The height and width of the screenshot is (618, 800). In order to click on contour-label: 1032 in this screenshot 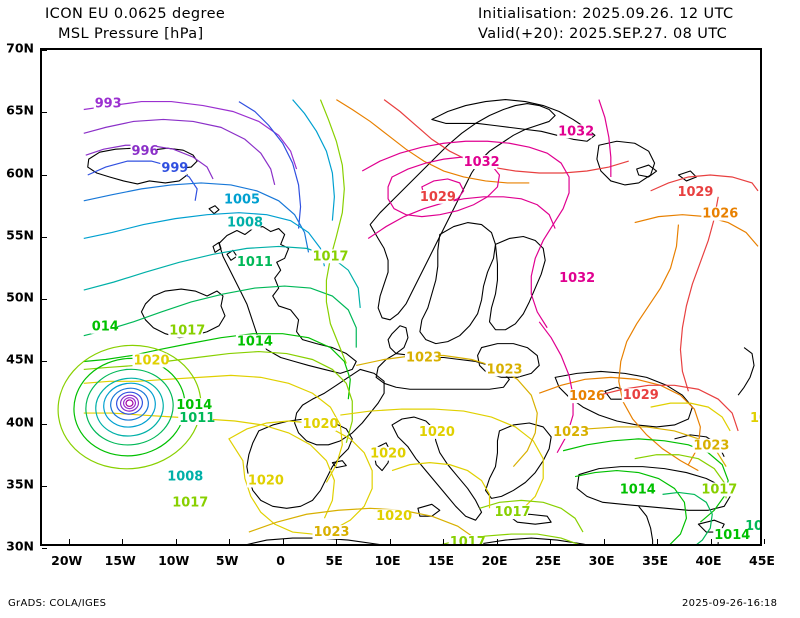, I will do `click(577, 278)`.